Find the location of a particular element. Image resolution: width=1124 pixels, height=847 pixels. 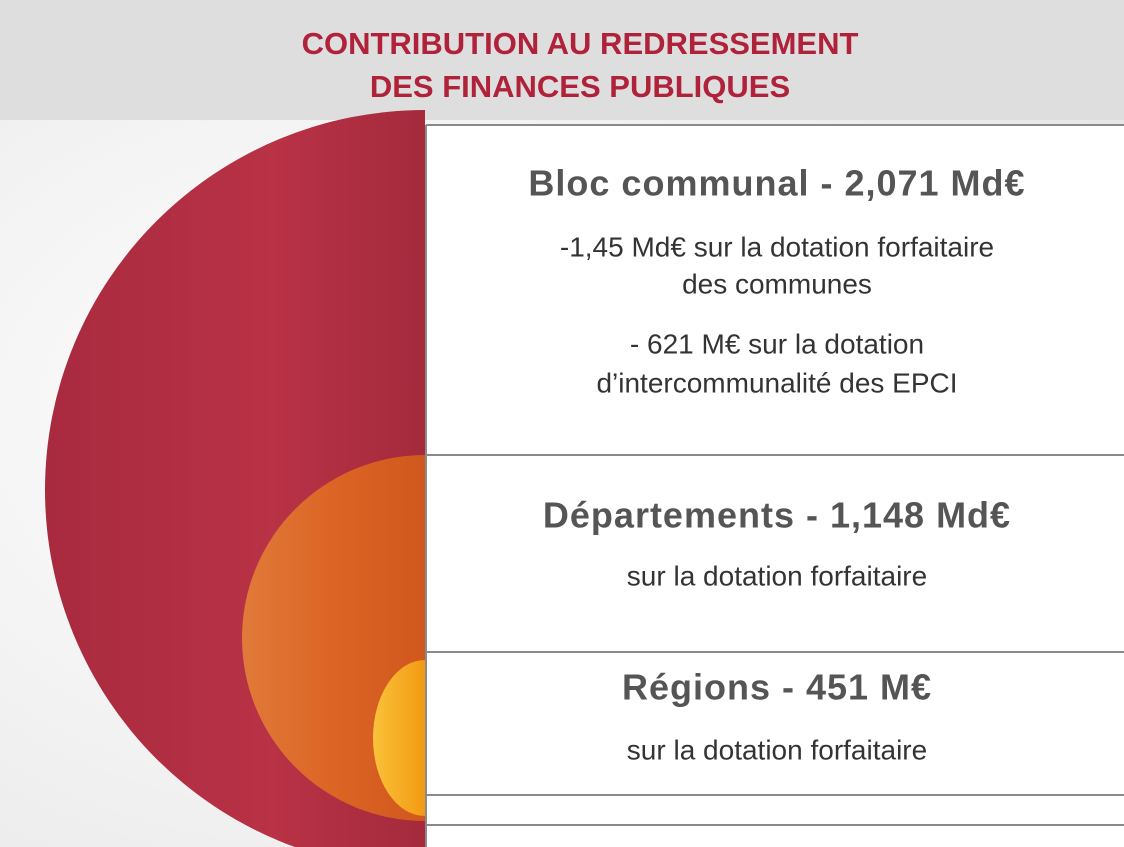

half-circle-yellow is located at coordinates (399, 738).